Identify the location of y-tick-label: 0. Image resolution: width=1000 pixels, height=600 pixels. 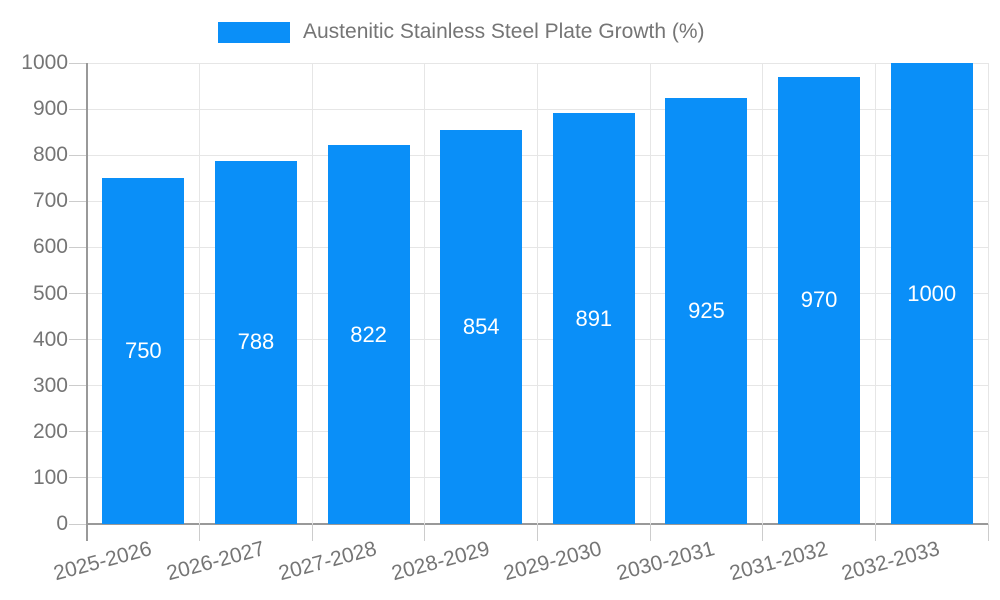
(62, 523).